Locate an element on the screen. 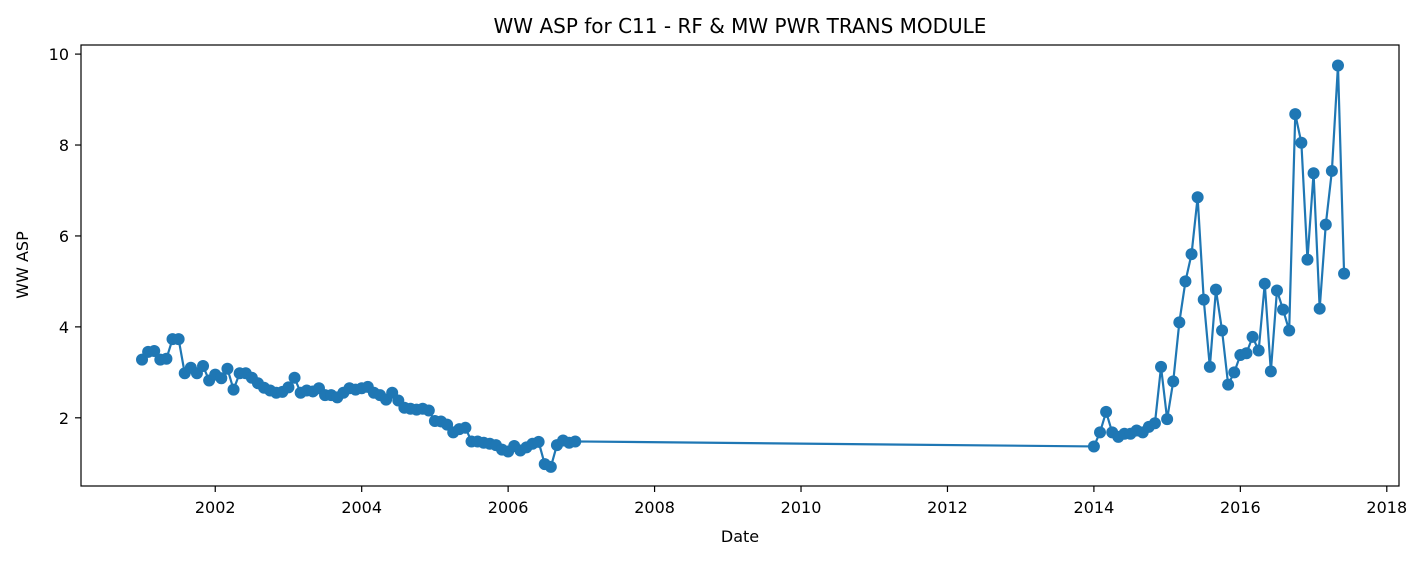  y-tick-label: 8 is located at coordinates (64, 145).